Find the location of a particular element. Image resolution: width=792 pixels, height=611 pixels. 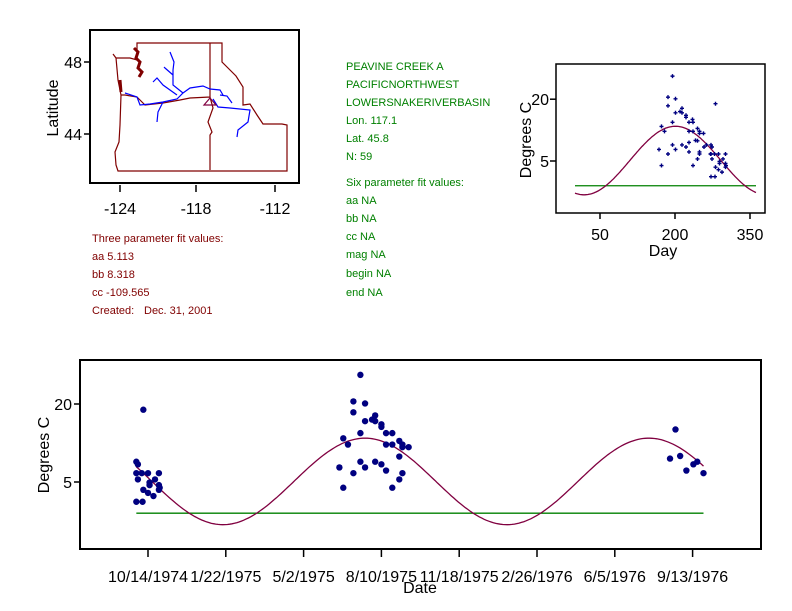

site-basin: LOWERSNAKERIVERBASIN is located at coordinates (418, 103).